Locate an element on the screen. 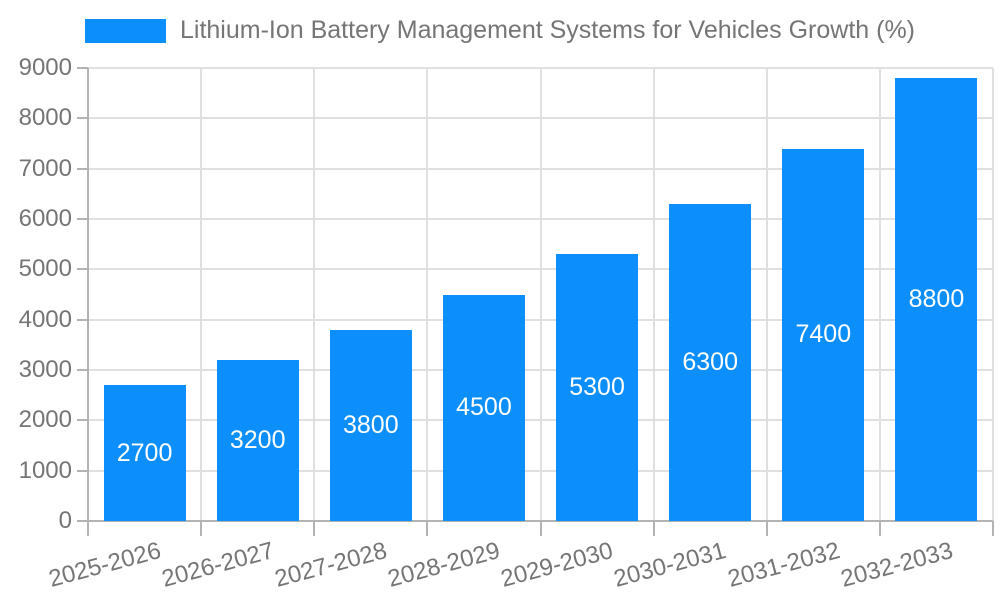 The width and height of the screenshot is (1000, 600). bar-value-label: 6300 is located at coordinates (710, 361).